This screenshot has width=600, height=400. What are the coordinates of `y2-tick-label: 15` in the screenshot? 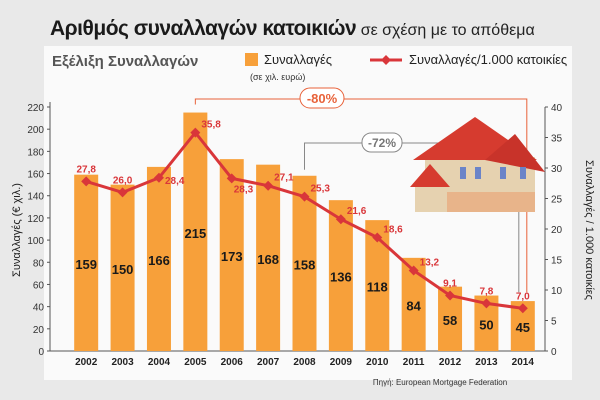 It's located at (557, 261).